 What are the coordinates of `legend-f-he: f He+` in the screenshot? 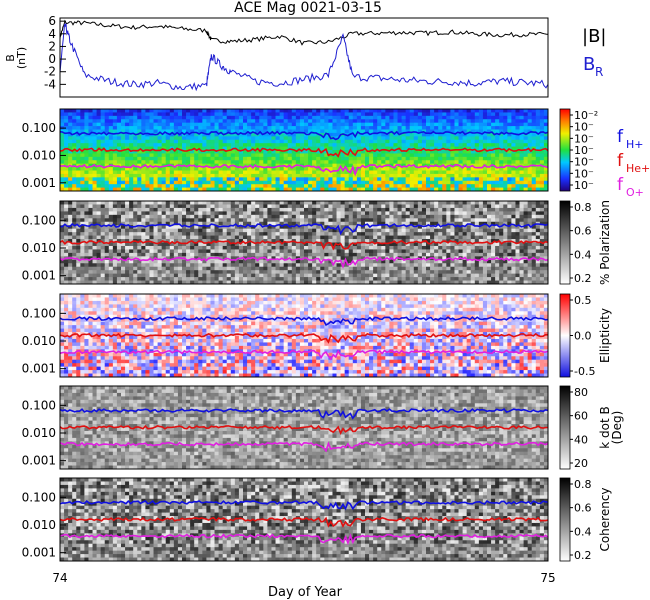 It's located at (633, 163).